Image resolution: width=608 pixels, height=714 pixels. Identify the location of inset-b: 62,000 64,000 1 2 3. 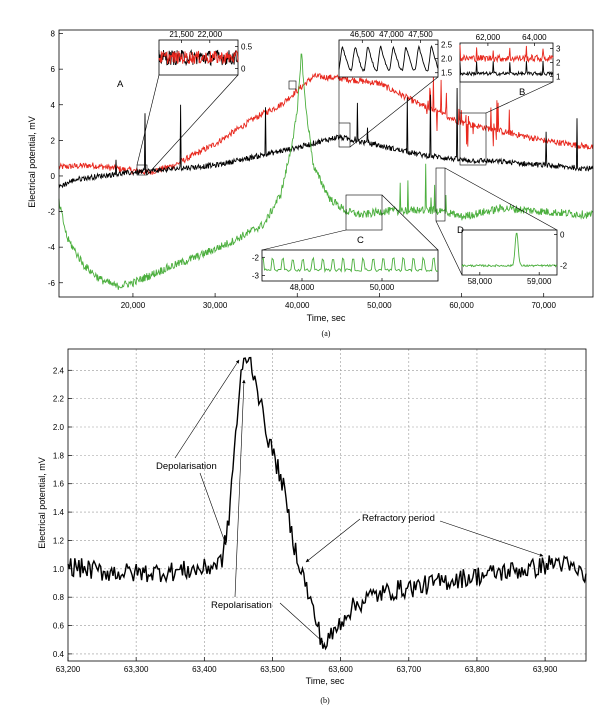
(510, 58).